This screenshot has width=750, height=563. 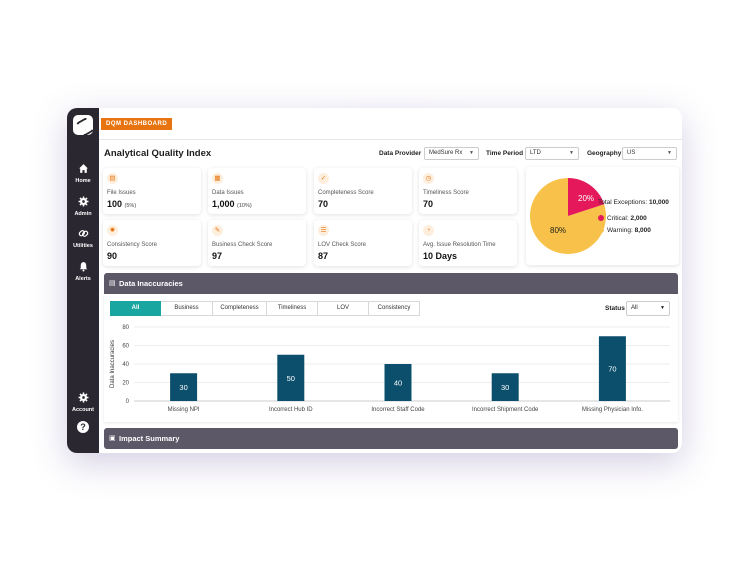 What do you see at coordinates (149, 438) in the screenshot?
I see `section-title: Impact Summary` at bounding box center [149, 438].